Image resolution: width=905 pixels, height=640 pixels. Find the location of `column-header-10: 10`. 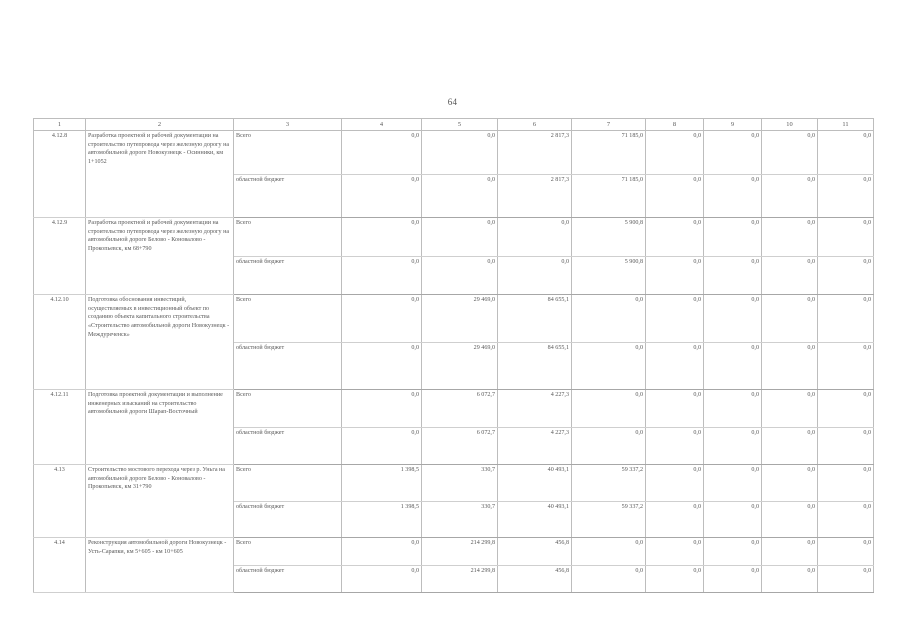

column-header-10: 10 is located at coordinates (789, 124).